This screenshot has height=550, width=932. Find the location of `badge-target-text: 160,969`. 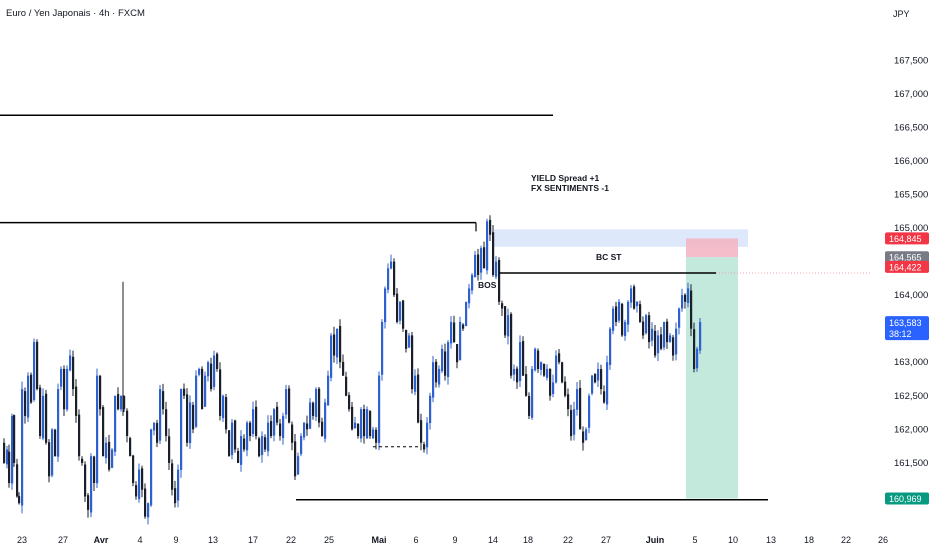

badge-target-text: 160,969 is located at coordinates (905, 499).